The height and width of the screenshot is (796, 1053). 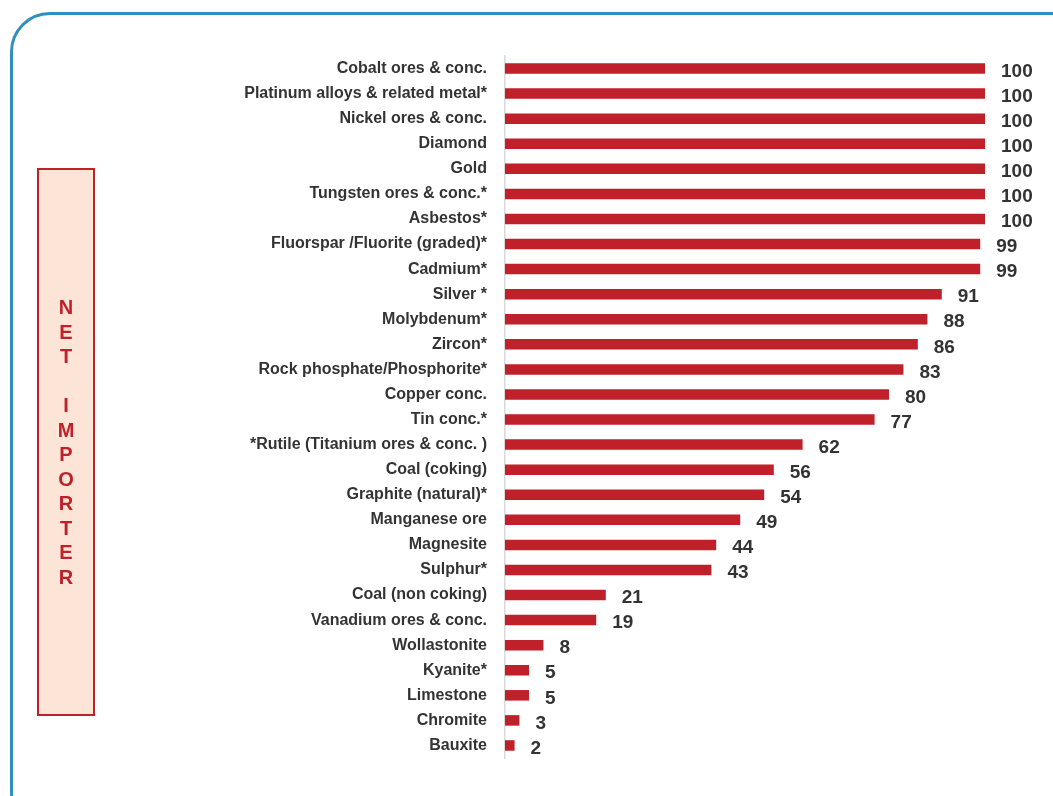 I want to click on y-tick-label: Rock phosphate/Phosphorite*, so click(x=373, y=368).